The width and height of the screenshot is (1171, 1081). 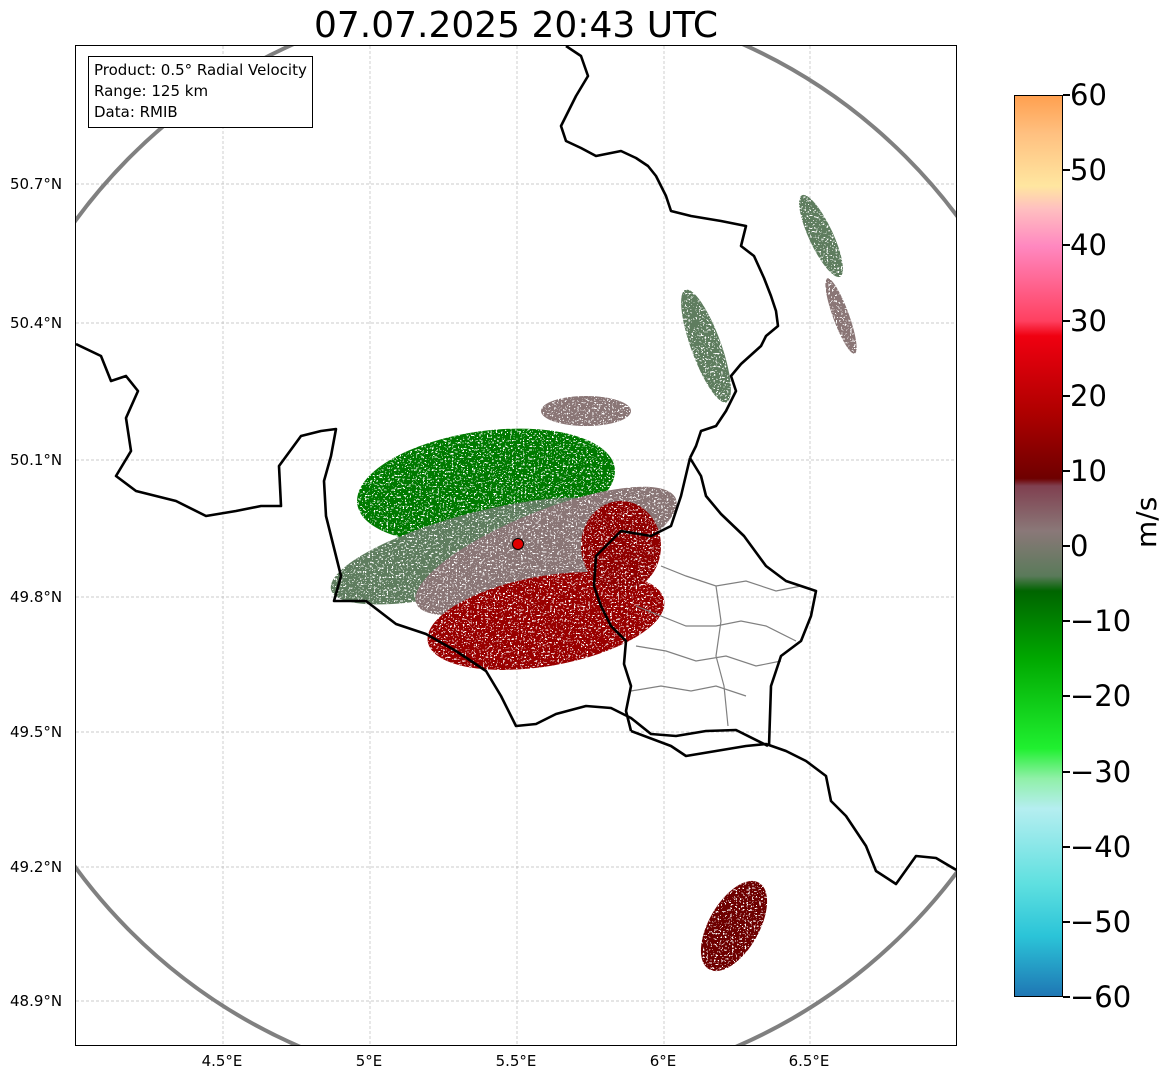 What do you see at coordinates (1088, 395) in the screenshot?
I see `colorbar-tick-label: 20` at bounding box center [1088, 395].